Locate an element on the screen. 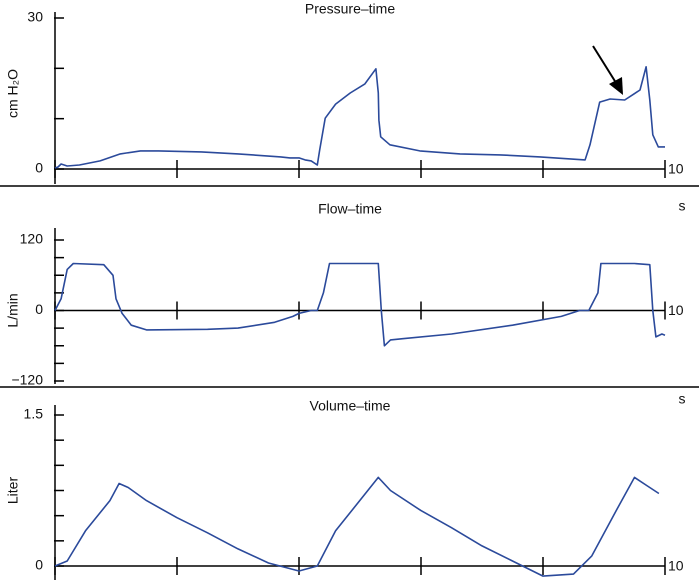 The width and height of the screenshot is (699, 580). y-axis-label: cm H₂O is located at coordinates (13, 93).